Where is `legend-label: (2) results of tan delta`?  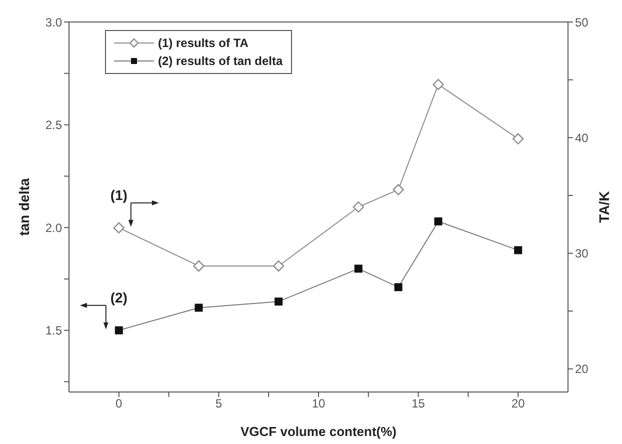 legend-label: (2) results of tan delta is located at coordinates (220, 61).